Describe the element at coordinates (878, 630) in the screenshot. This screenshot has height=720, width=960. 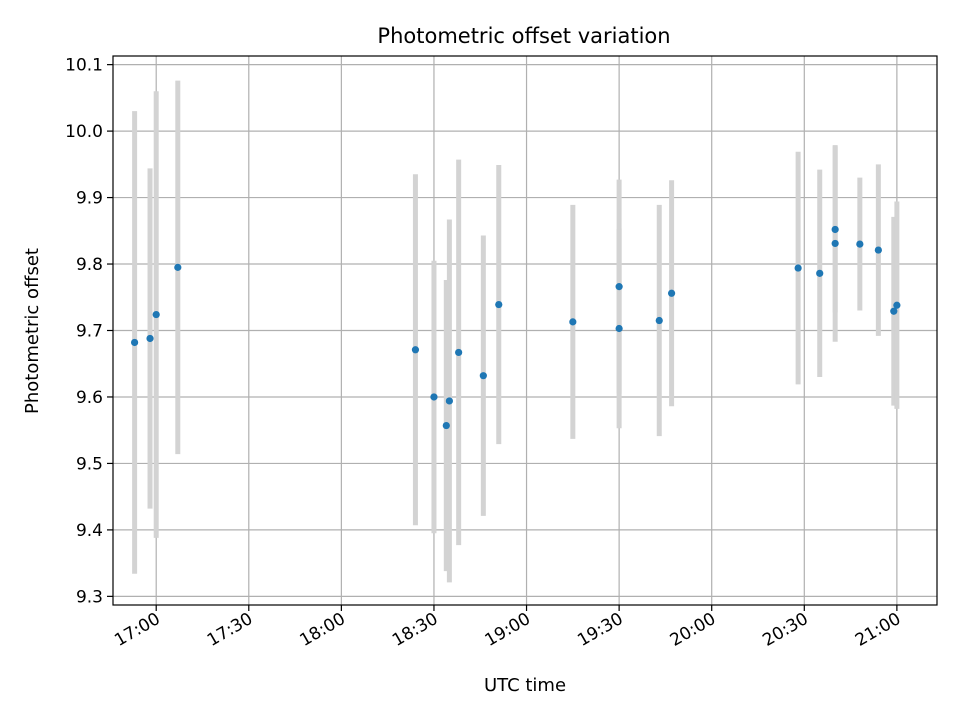
I see `x-tick-label: 21:00` at that location.